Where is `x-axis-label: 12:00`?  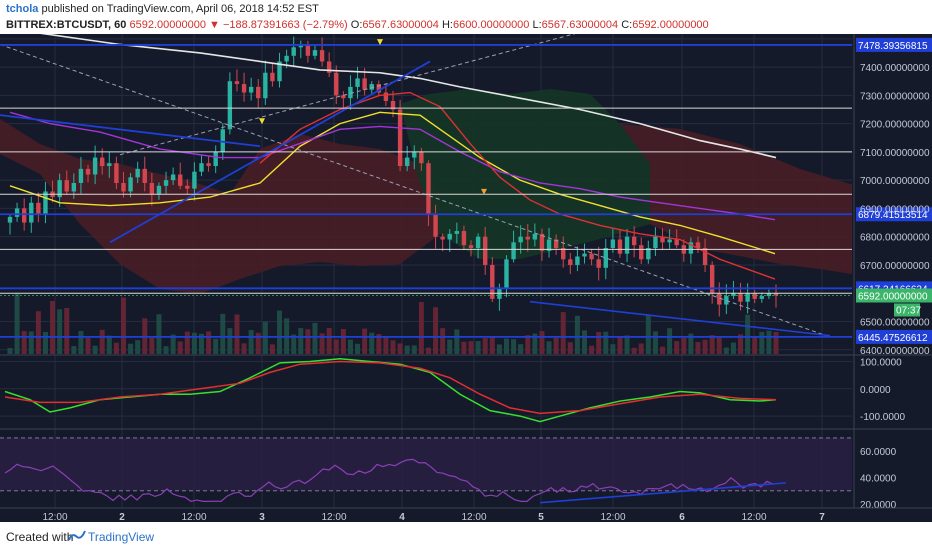
x-axis-label: 12:00 is located at coordinates (473, 517).